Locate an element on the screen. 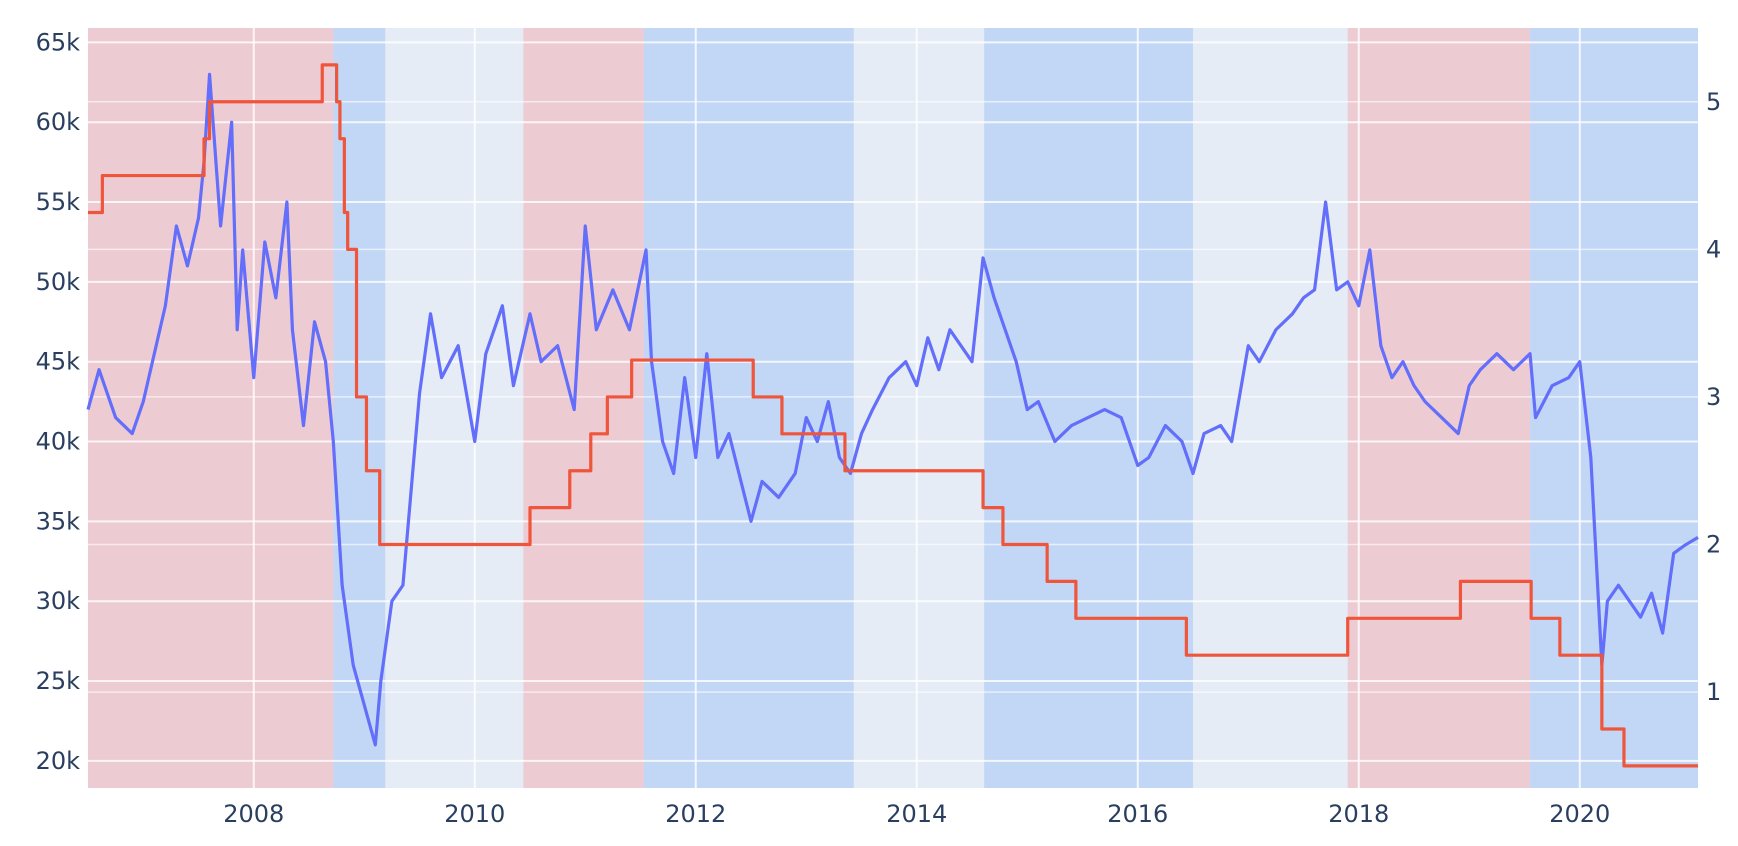 This screenshot has width=1738, height=846. x-tick-label: 2014 is located at coordinates (916, 814).